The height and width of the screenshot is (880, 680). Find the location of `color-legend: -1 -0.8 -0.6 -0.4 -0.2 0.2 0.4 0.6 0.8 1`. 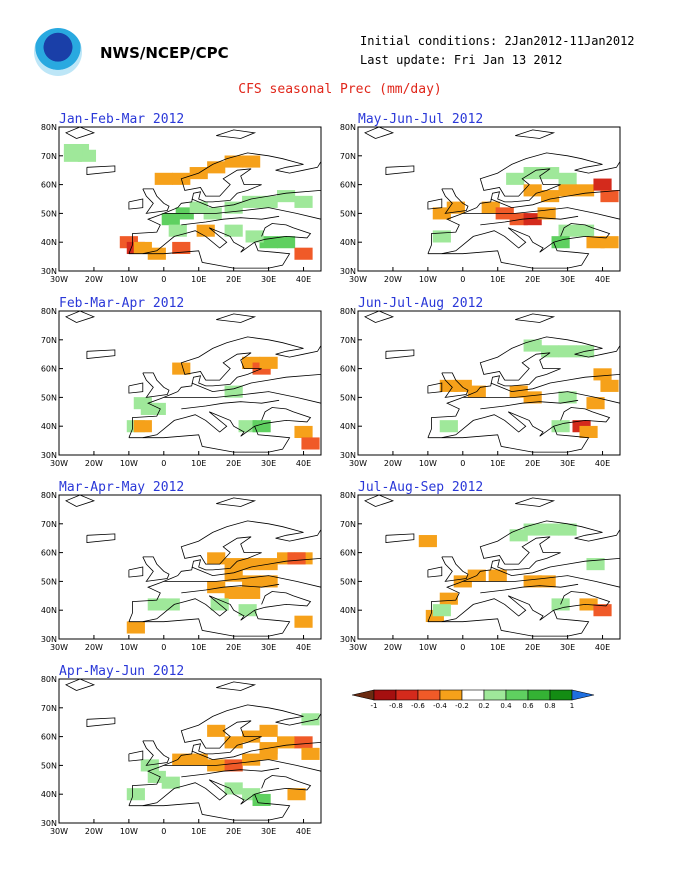

color-legend: -1 -0.8 -0.6 -0.4 -0.2 0.2 0.4 0.6 0.8 1 is located at coordinates (491, 702).